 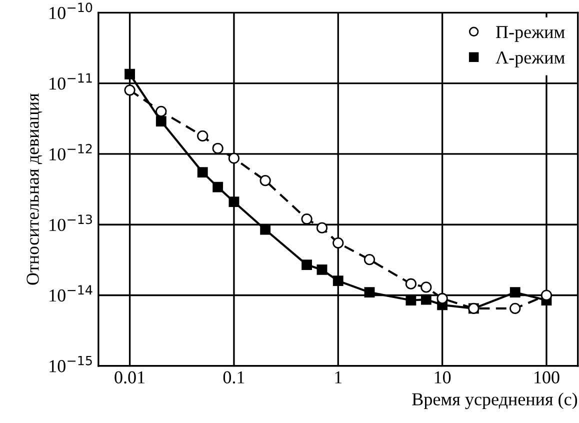 I want to click on y-tick-label: 10$^{−15}$, so click(x=71, y=364).